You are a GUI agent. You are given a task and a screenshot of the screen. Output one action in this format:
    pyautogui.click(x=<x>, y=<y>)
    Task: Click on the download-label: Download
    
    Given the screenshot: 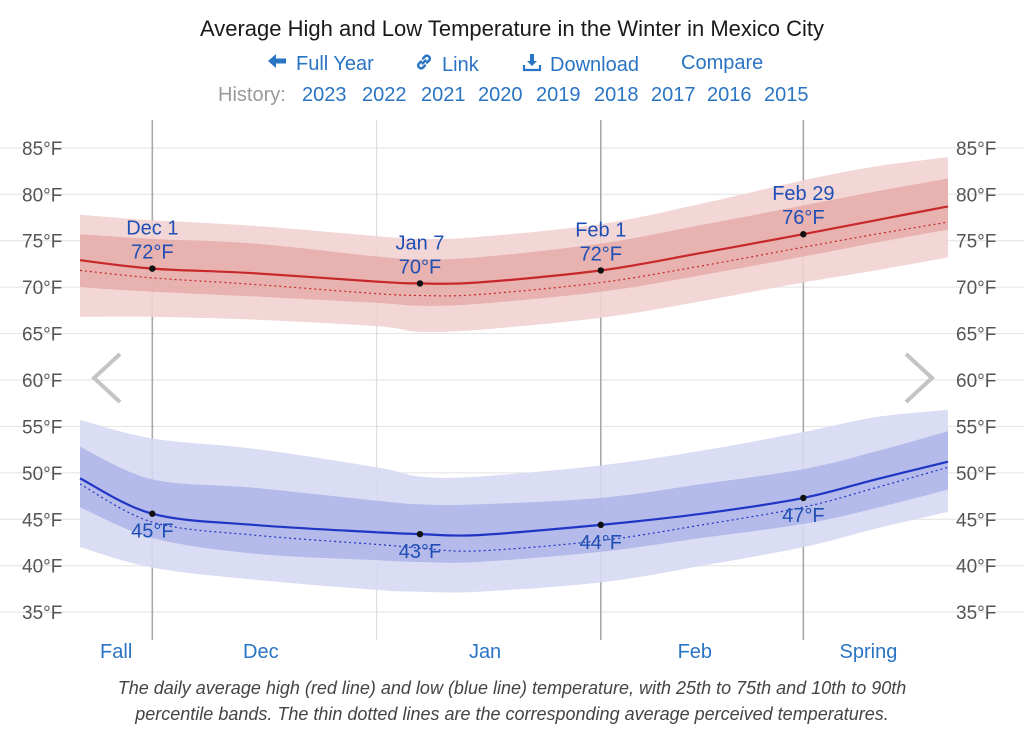 What is the action you would take?
    pyautogui.click(x=594, y=64)
    